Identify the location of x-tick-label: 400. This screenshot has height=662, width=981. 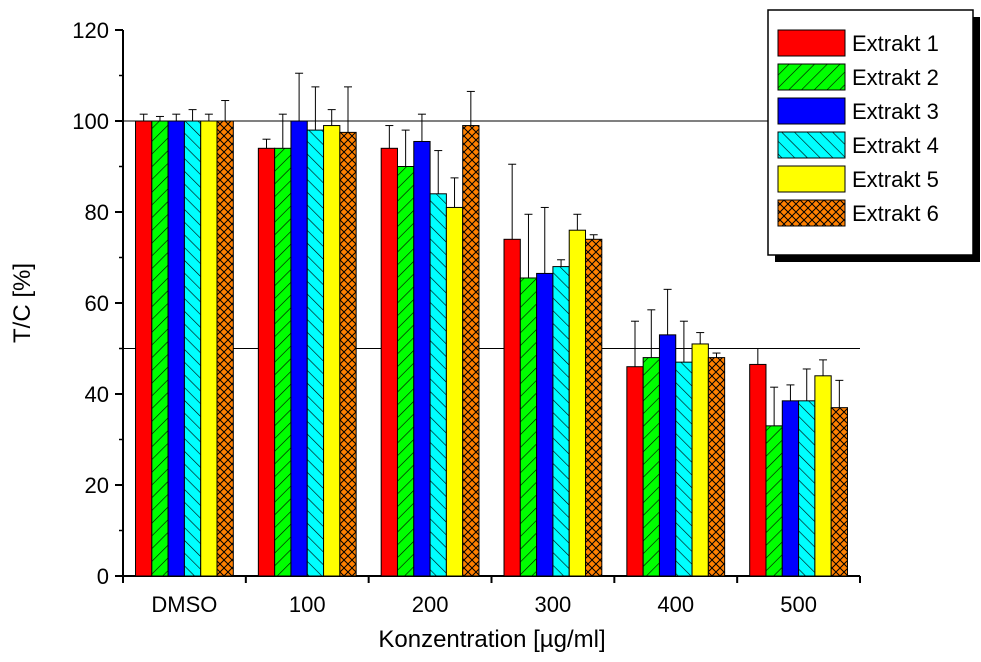
(675, 604).